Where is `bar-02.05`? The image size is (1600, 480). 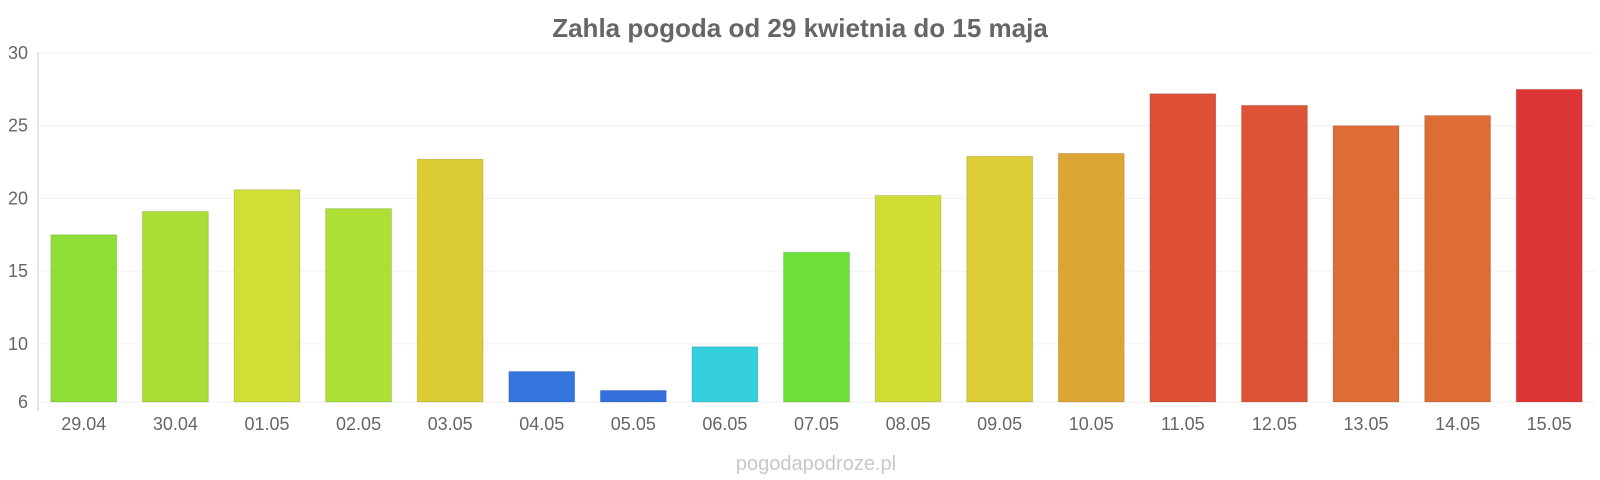
bar-02.05 is located at coordinates (359, 305).